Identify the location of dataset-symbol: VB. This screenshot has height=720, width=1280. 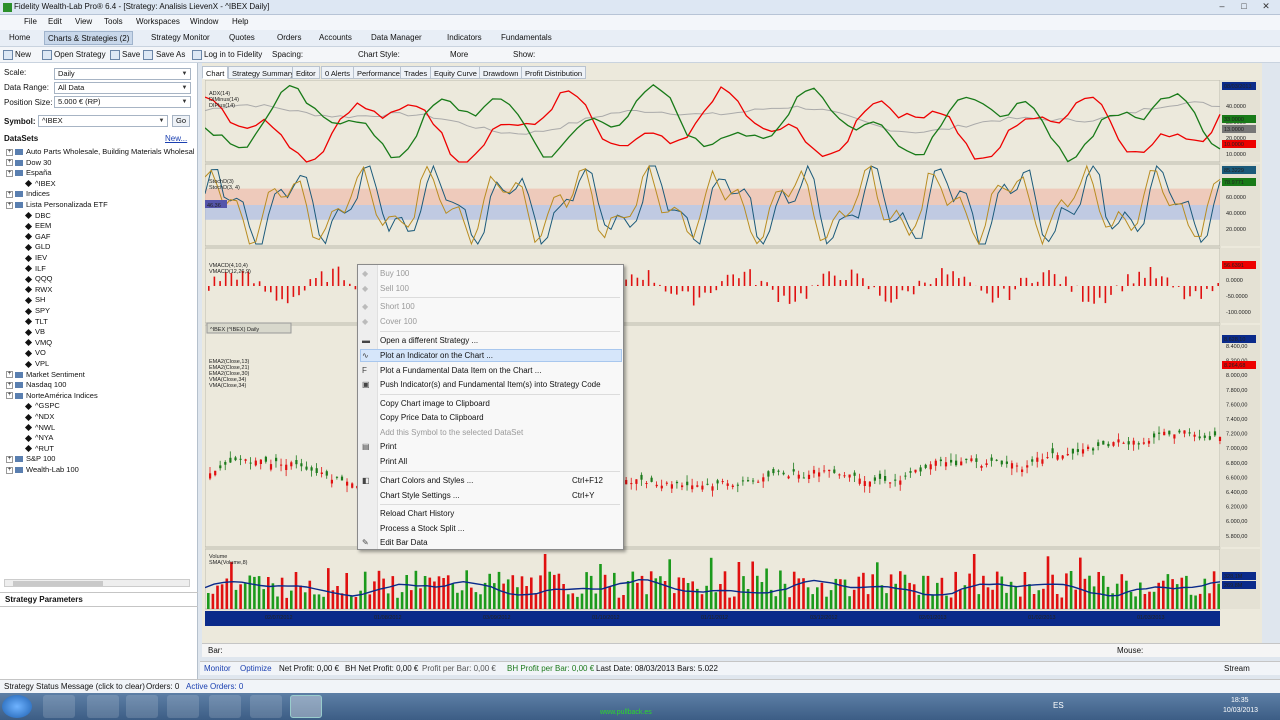
(34, 331).